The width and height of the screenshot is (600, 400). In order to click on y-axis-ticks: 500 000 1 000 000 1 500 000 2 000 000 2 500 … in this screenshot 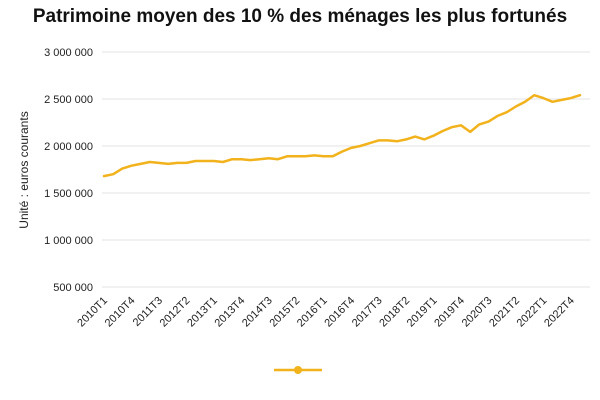, I will do `click(68, 170)`.